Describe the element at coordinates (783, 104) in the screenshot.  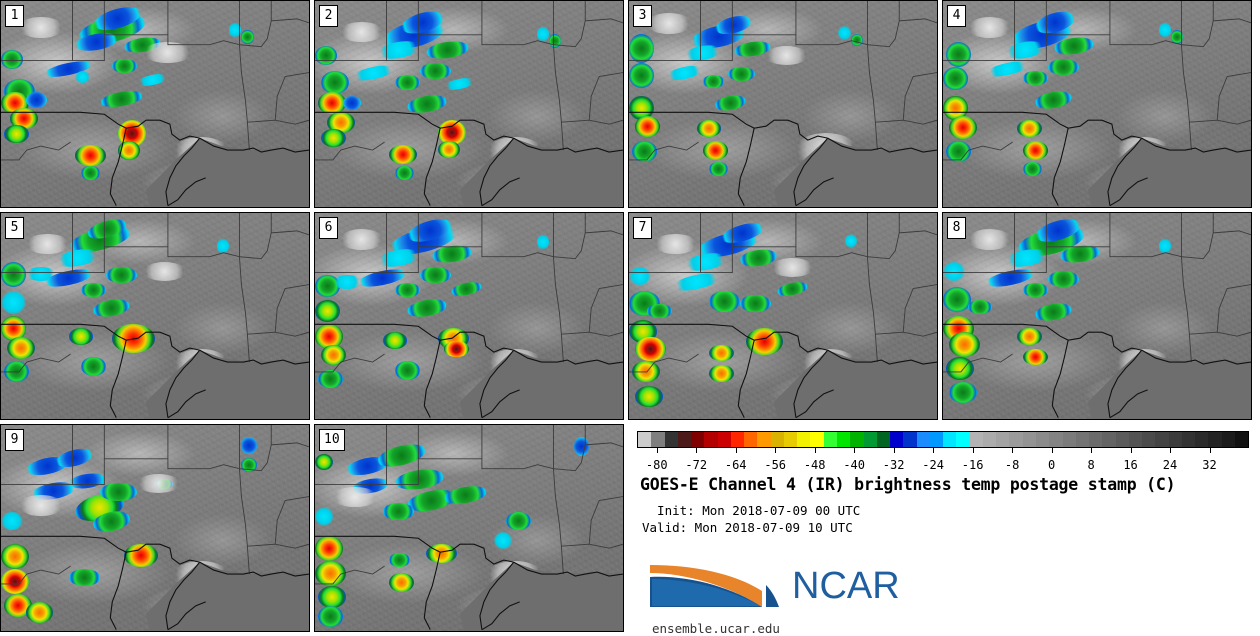
I see `ensemble-member-panel-3: 3` at that location.